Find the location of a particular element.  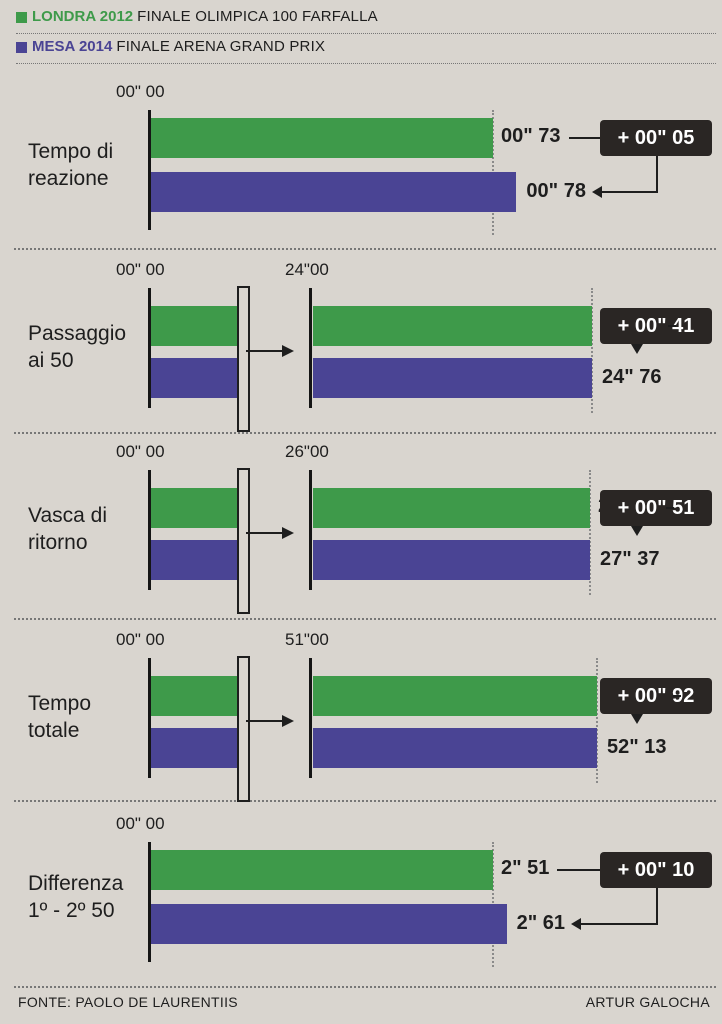

row-label: Differenza 1º - 2º 50 is located at coordinates (76, 897).